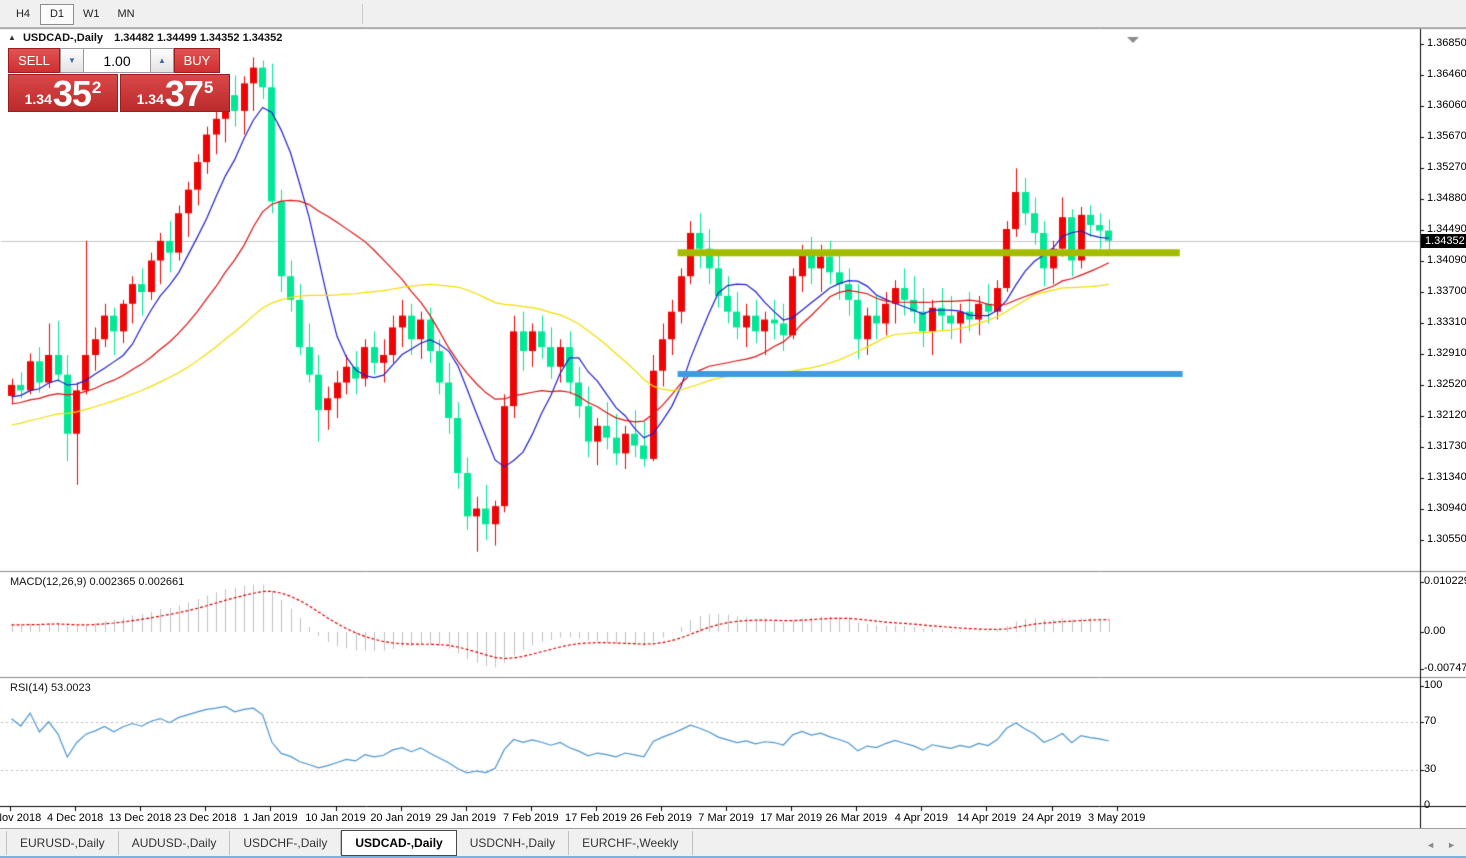 The width and height of the screenshot is (1466, 858). Describe the element at coordinates (986, 818) in the screenshot. I see `date-axis-label: 14 Apr 2019` at that location.